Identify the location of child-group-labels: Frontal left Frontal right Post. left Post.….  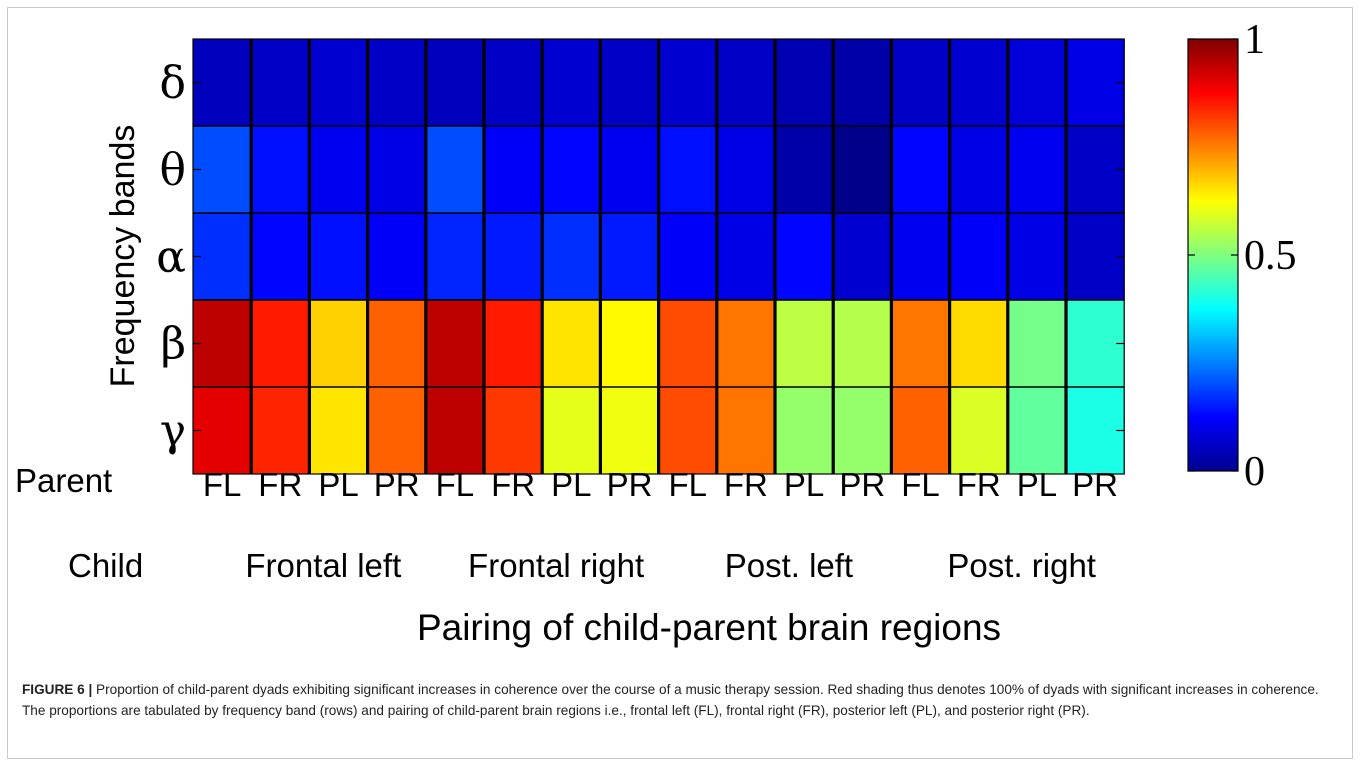
(670, 565).